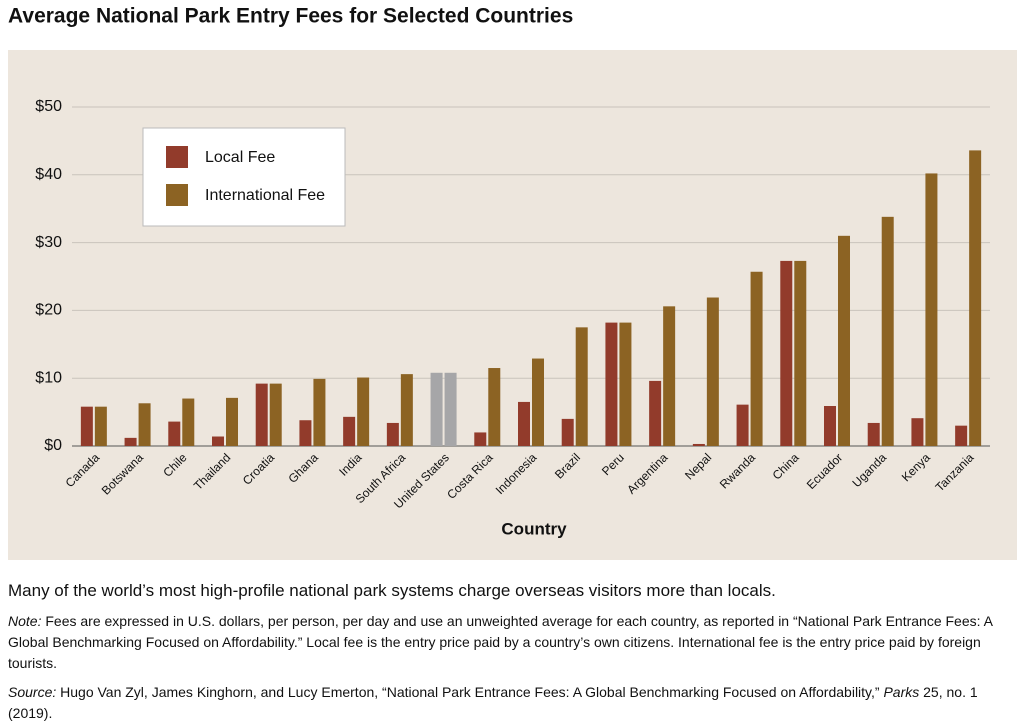 The width and height of the screenshot is (1025, 724). Describe the element at coordinates (48, 377) in the screenshot. I see `y-tick-label: $10` at that location.